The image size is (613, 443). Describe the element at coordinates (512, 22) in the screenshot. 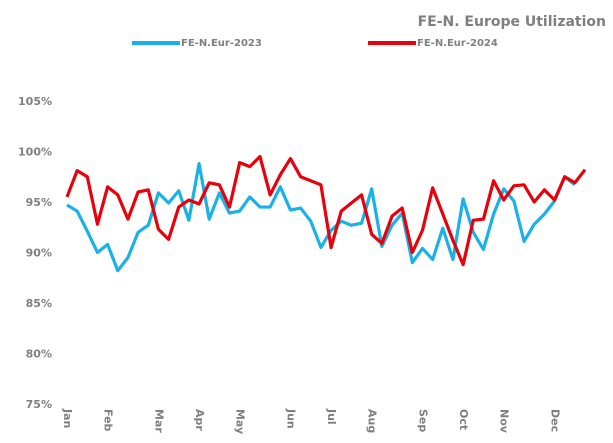

I see `chart-title: FE-N. Europe Utilization` at that location.